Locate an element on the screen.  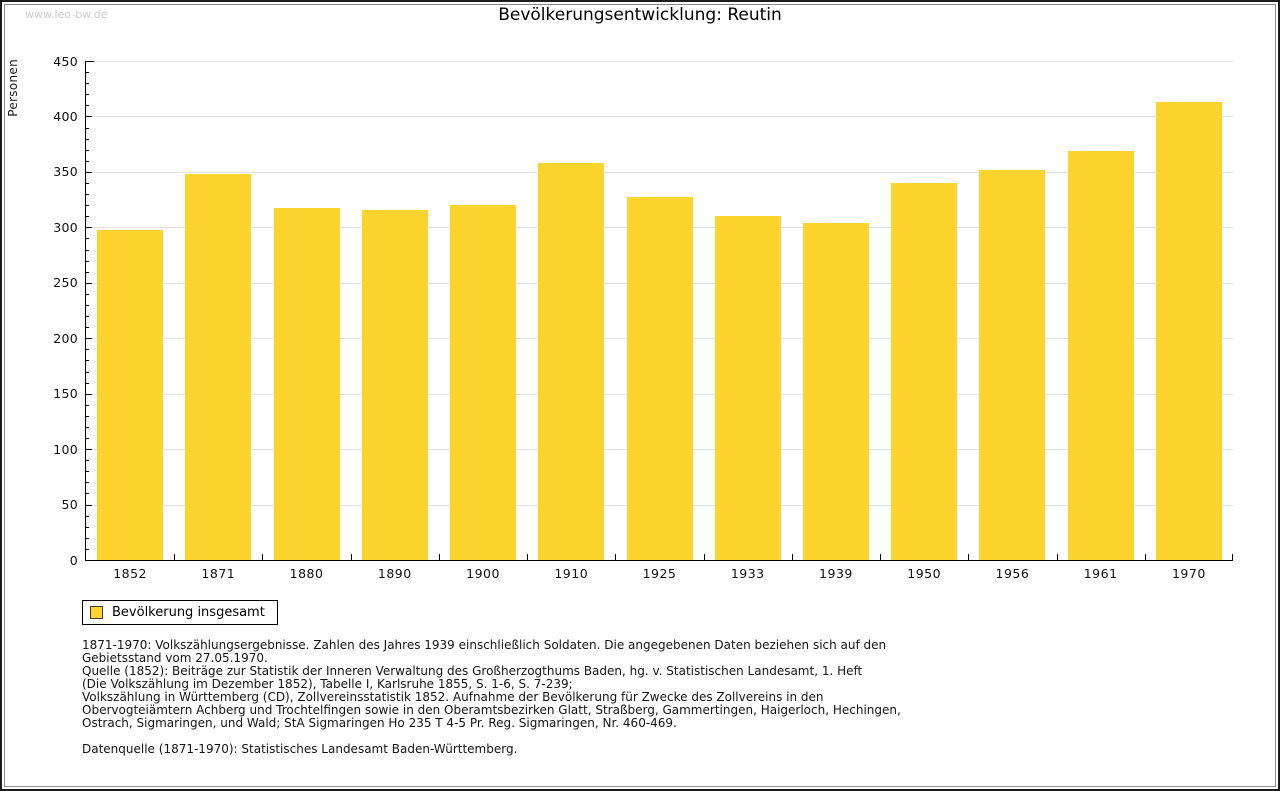
x-axis-tick-label: 1910 is located at coordinates (571, 573).